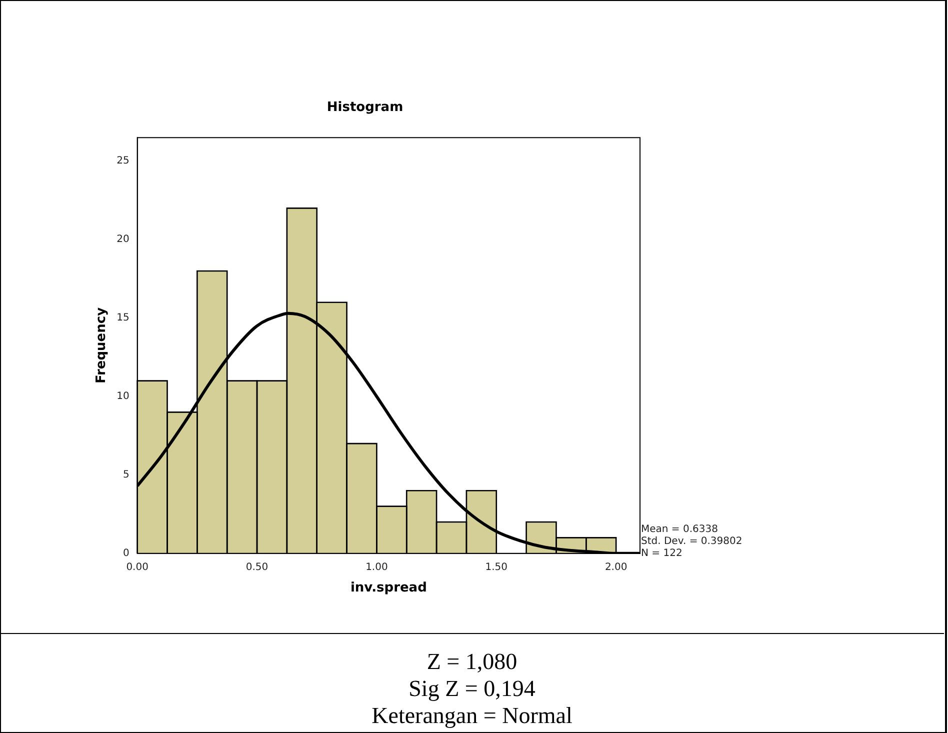 The height and width of the screenshot is (733, 948). What do you see at coordinates (661, 553) in the screenshot?
I see `text: N = 122` at bounding box center [661, 553].